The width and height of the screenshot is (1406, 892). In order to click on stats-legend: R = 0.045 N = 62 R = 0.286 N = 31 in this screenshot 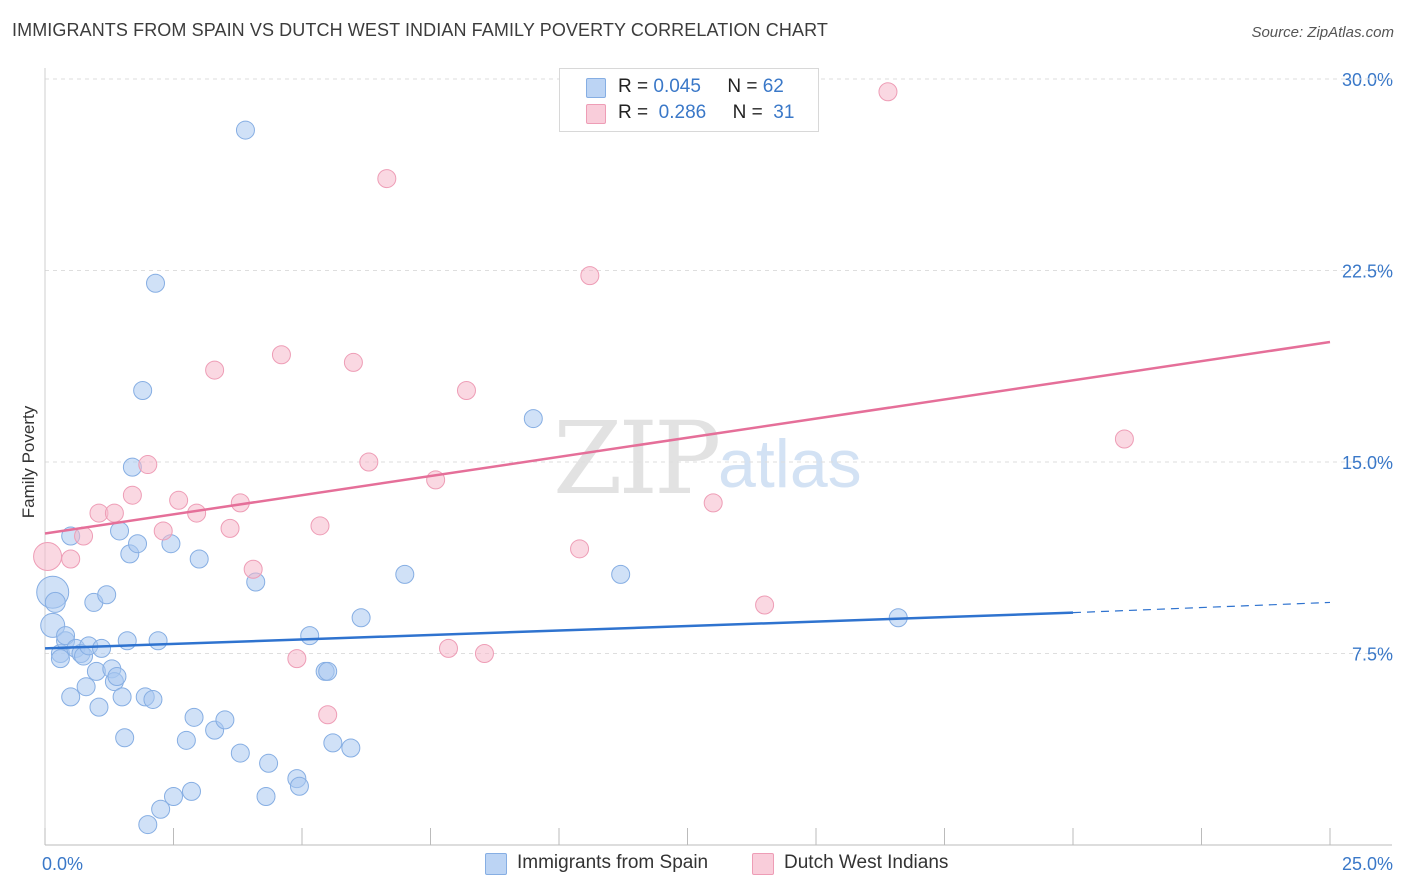, I will do `click(689, 100)`.